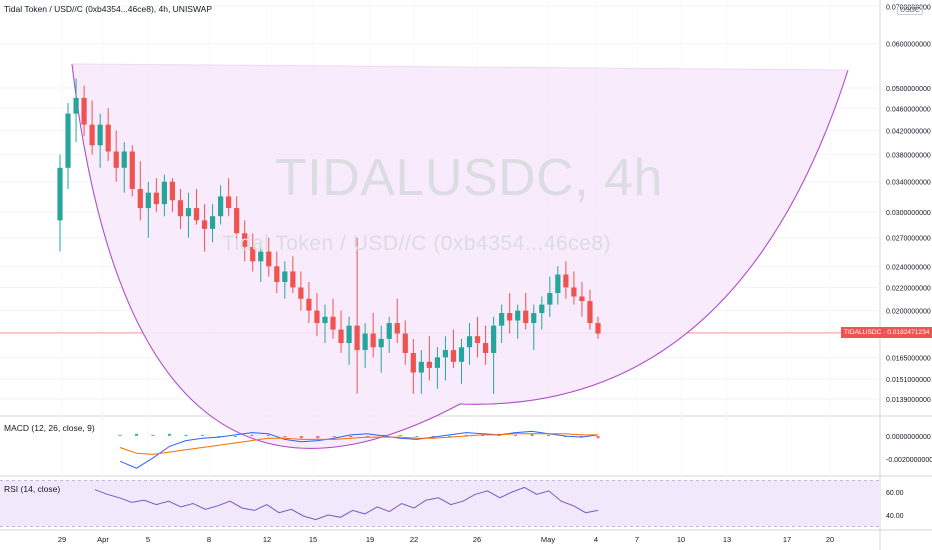 This screenshot has width=932, height=550. Describe the element at coordinates (681, 539) in the screenshot. I see `time-tick-label: 10` at that location.